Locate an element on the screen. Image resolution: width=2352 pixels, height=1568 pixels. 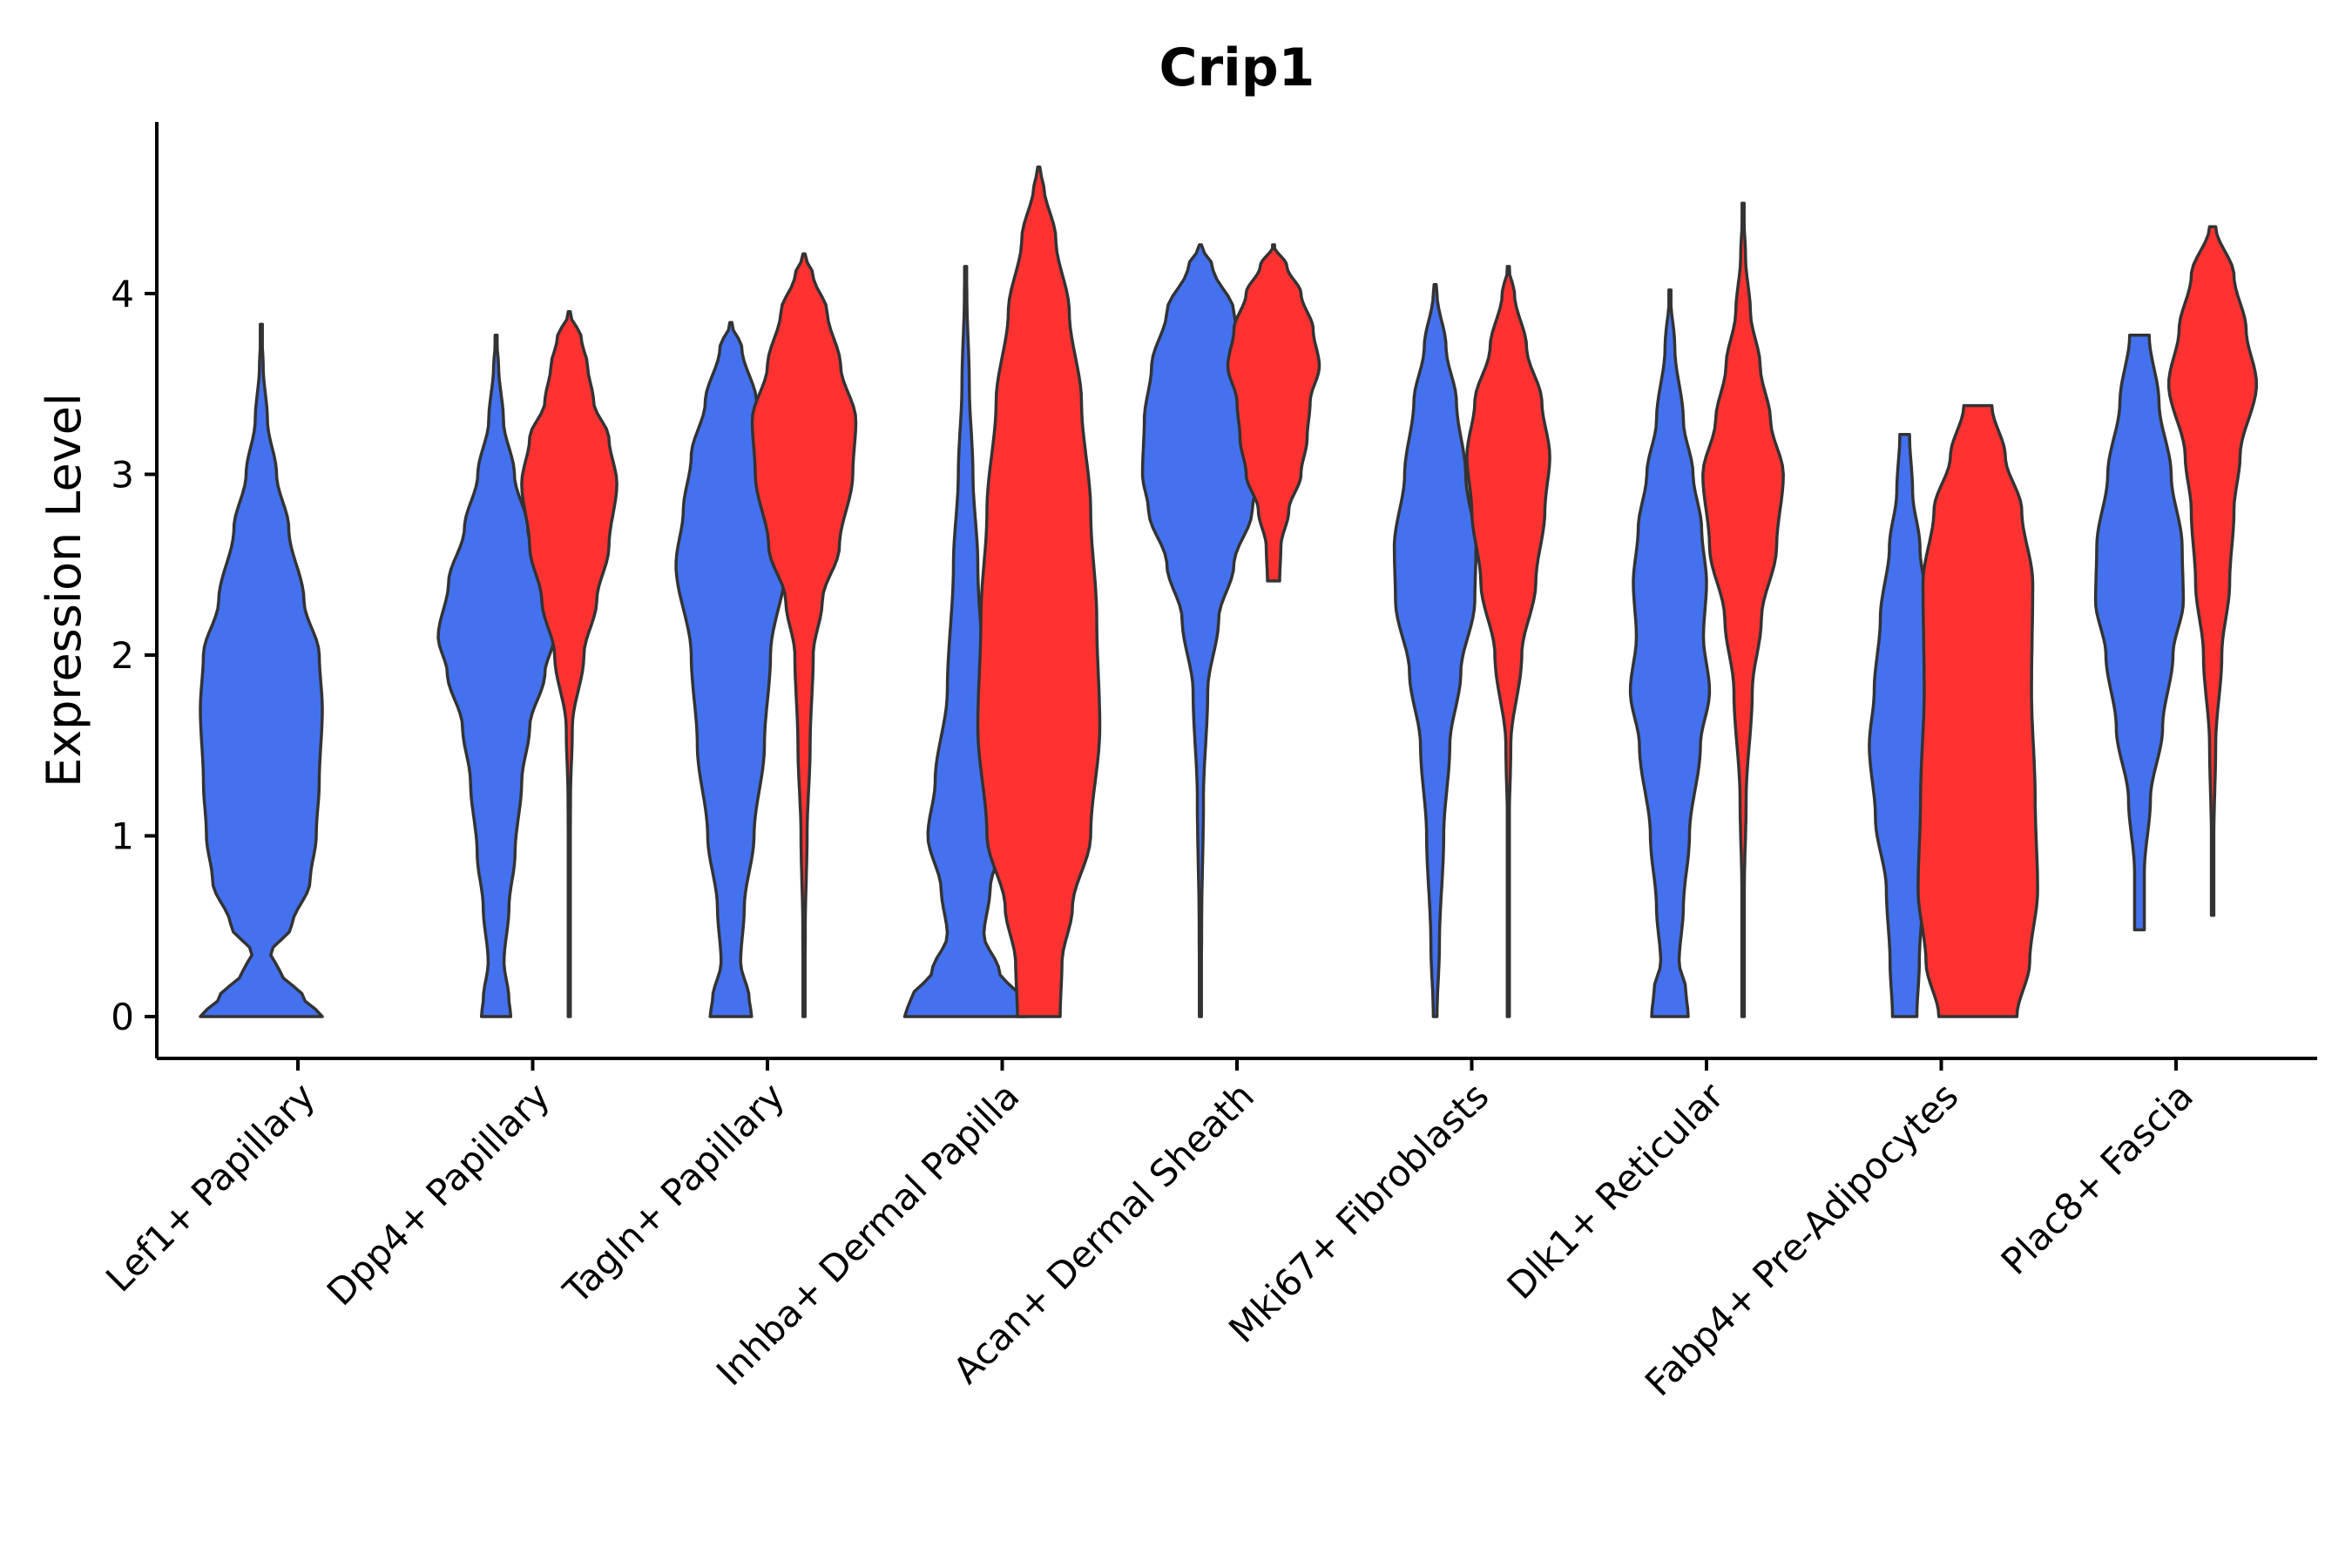
y-tick-label: 3 is located at coordinates (122, 475).